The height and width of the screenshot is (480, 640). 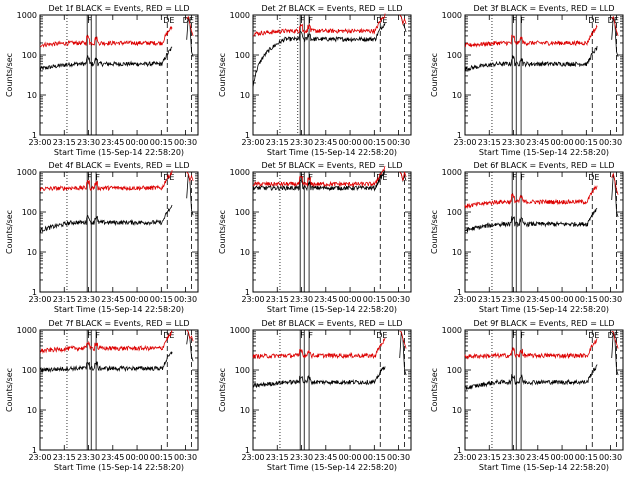 I want to click on y-tick-label: 1, so click(x=459, y=292).